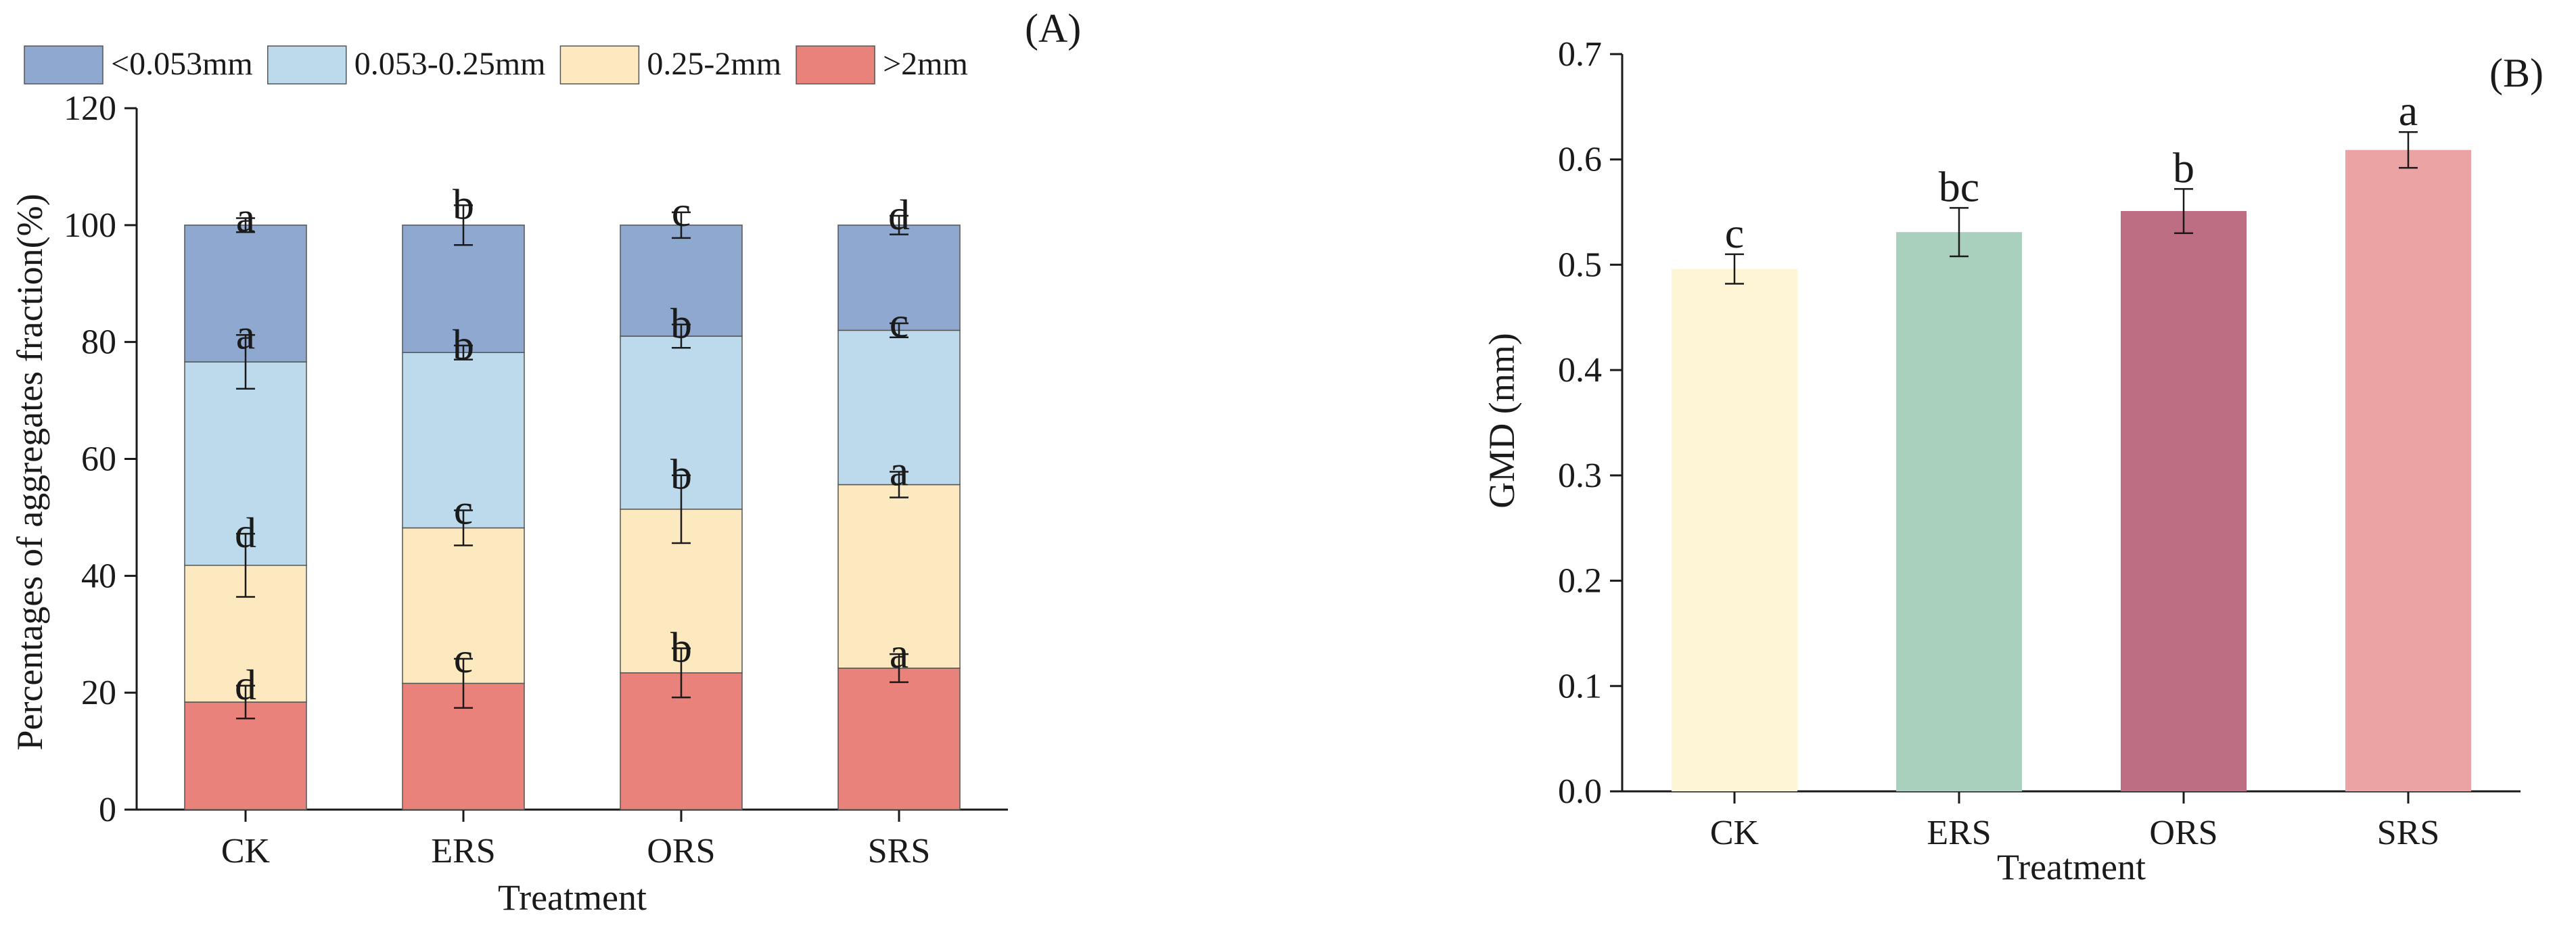 This screenshot has width=2576, height=930. Describe the element at coordinates (1580, 160) in the screenshot. I see `y-tick-label-b: 0.6` at that location.